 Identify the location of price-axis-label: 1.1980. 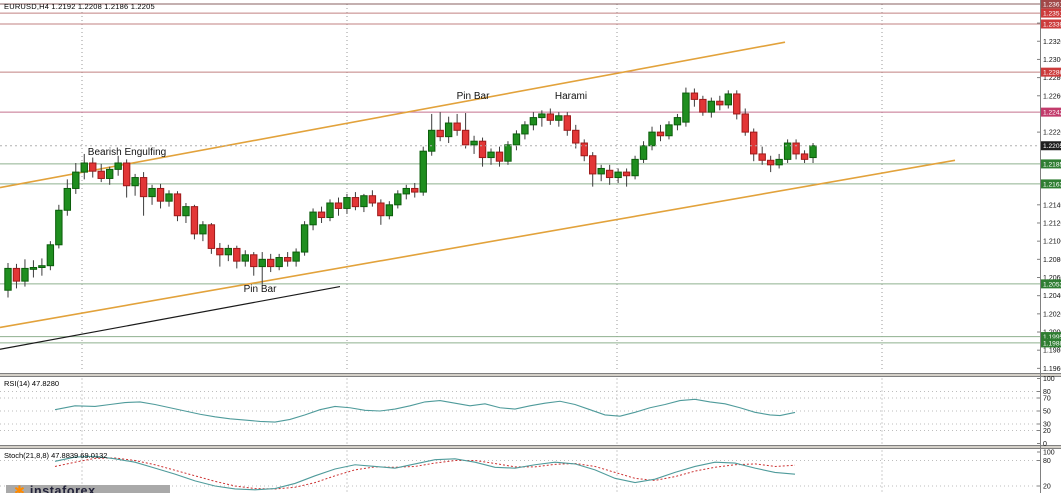
(1052, 351).